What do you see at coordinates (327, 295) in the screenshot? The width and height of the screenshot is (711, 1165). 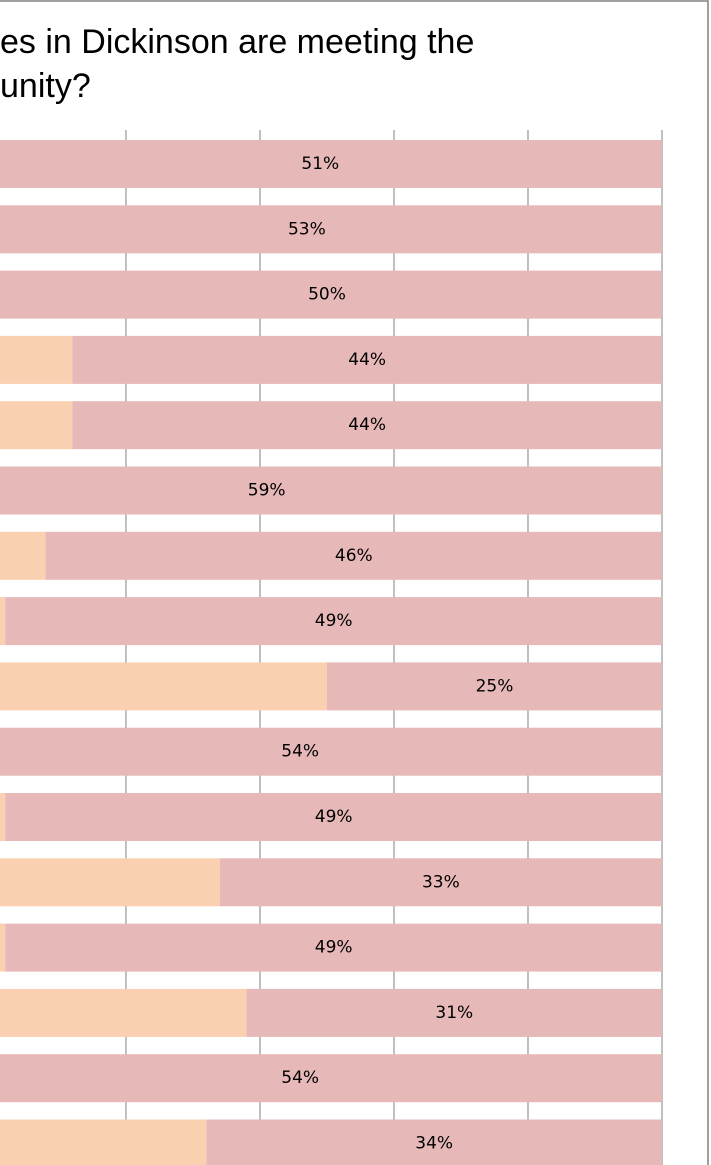 I see `value-label: 50%` at bounding box center [327, 295].